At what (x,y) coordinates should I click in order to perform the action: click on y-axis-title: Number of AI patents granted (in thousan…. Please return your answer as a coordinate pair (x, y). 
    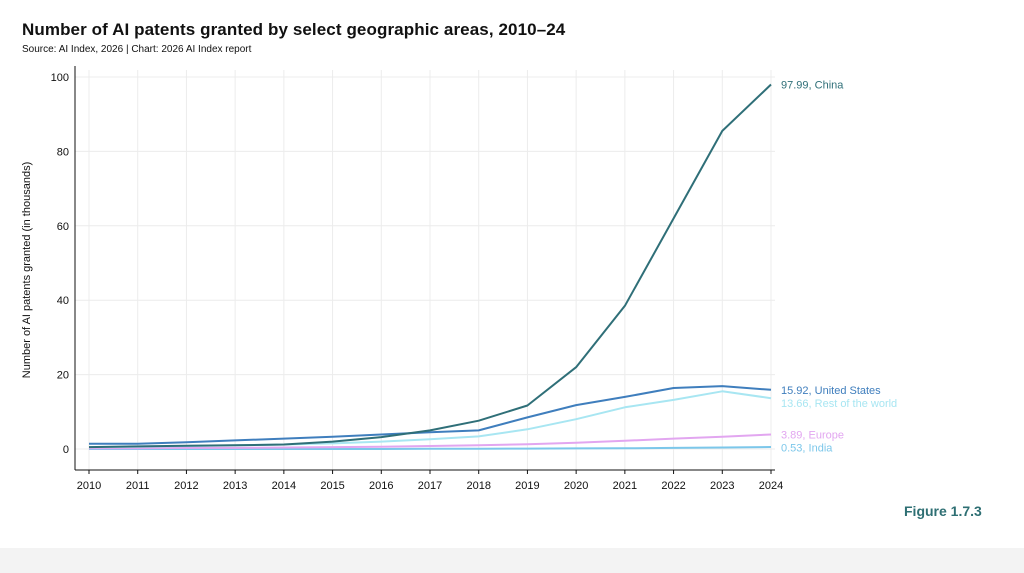
    Looking at the image, I should click on (27, 270).